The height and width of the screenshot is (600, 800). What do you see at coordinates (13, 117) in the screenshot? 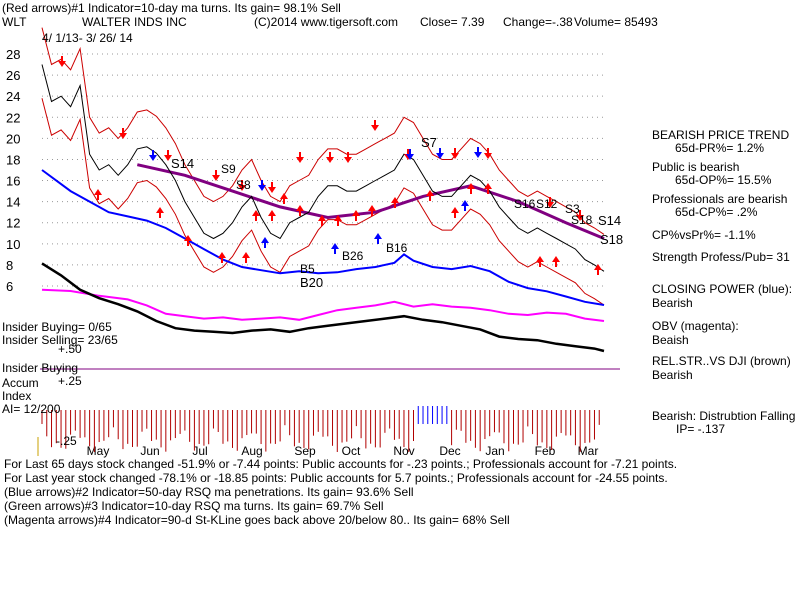
I see `y-tick-label: 22` at bounding box center [13, 117].